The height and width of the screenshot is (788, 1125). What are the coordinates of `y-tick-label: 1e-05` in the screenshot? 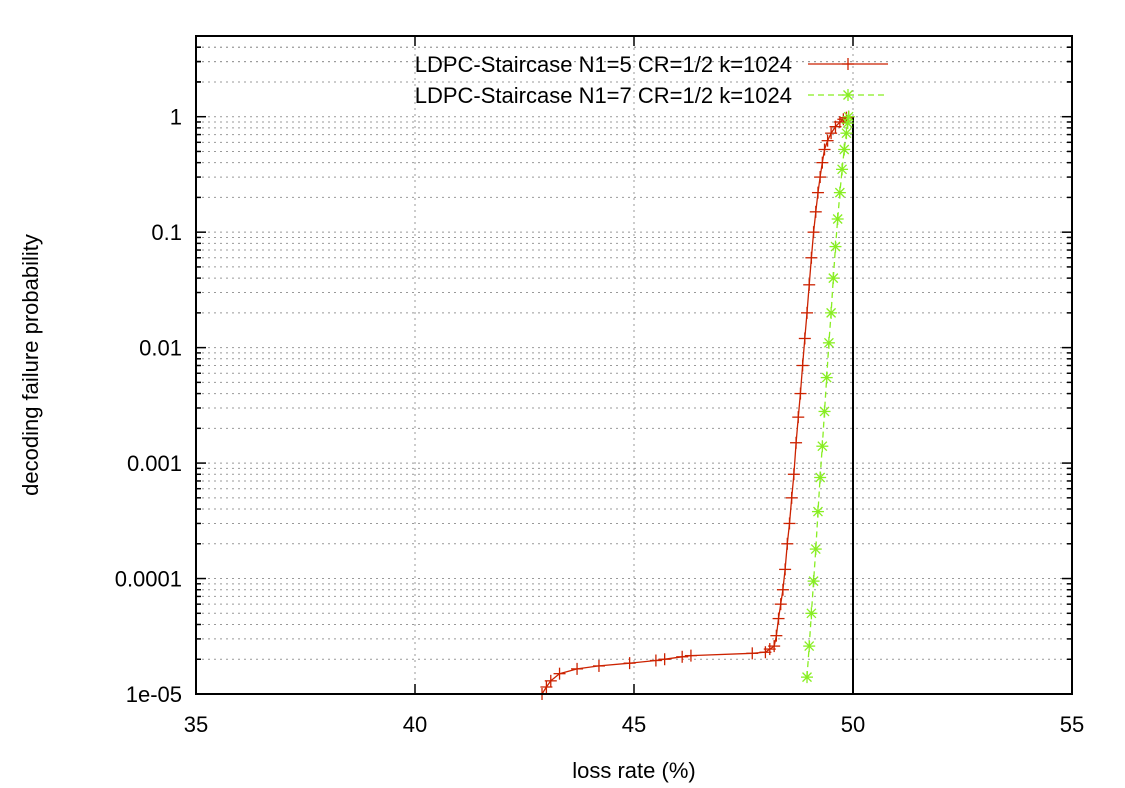 It's located at (154, 694).